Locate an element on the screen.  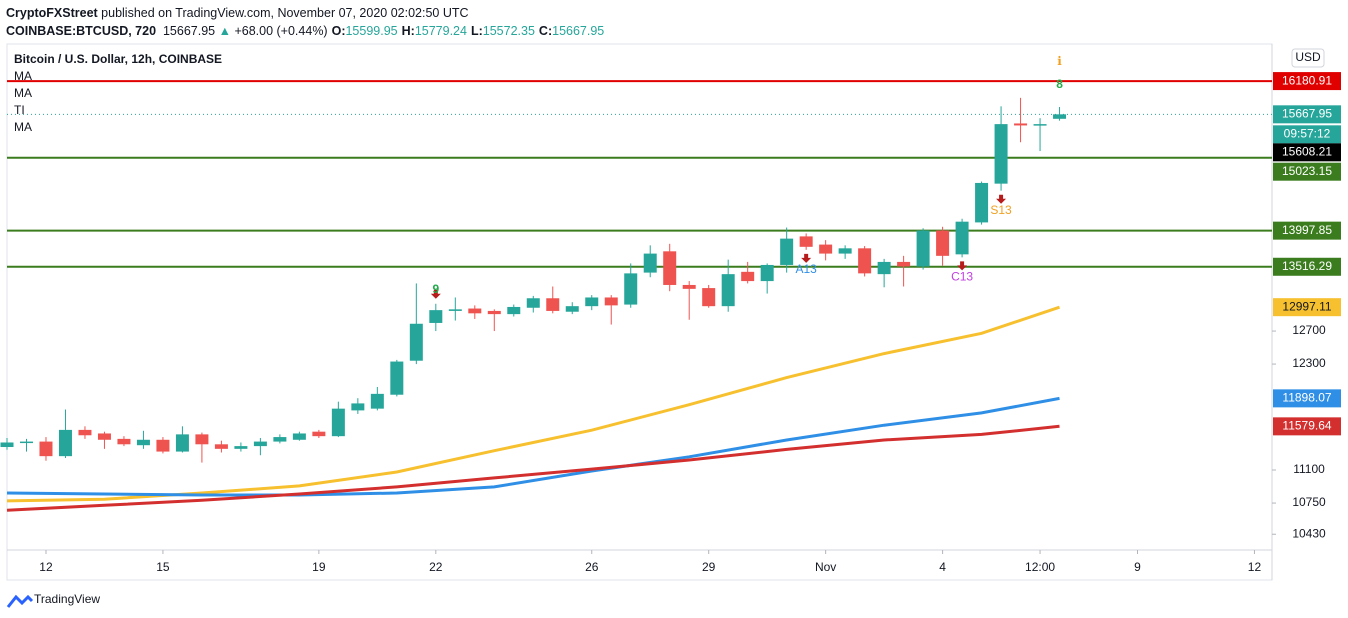
td-count: 8 is located at coordinates (1059, 84).